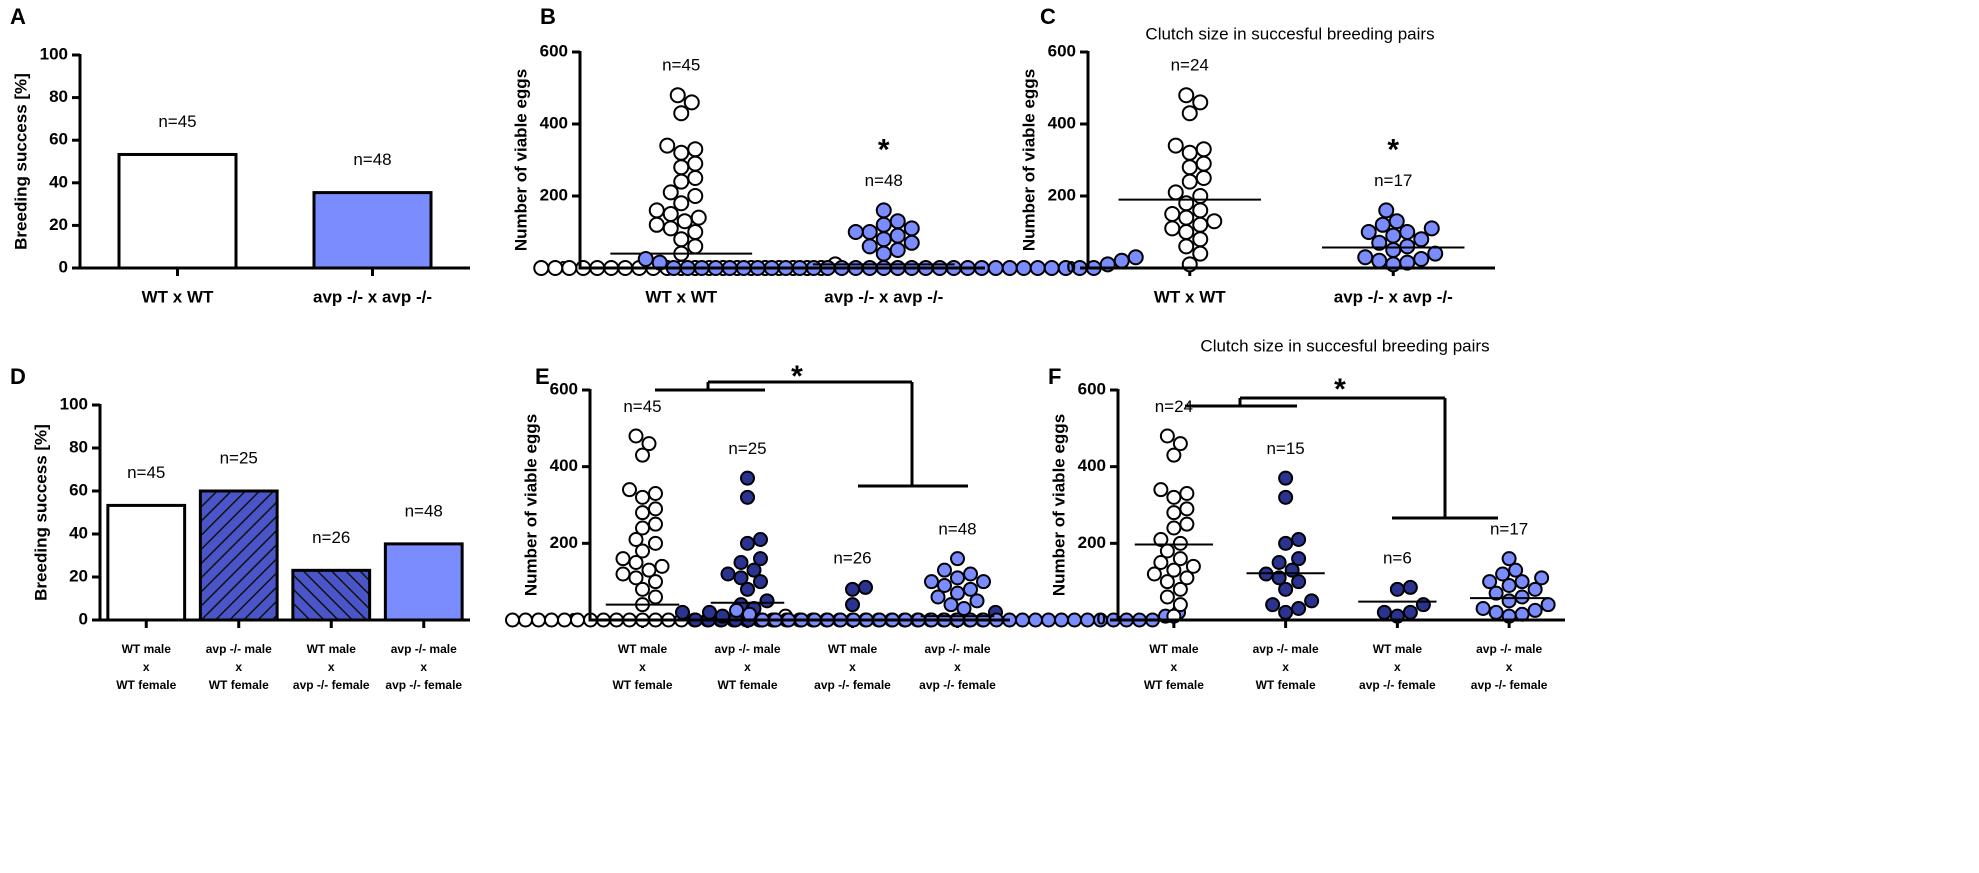 The height and width of the screenshot is (873, 1979). Describe the element at coordinates (1190, 65) in the screenshot. I see `n-label: n=24` at that location.